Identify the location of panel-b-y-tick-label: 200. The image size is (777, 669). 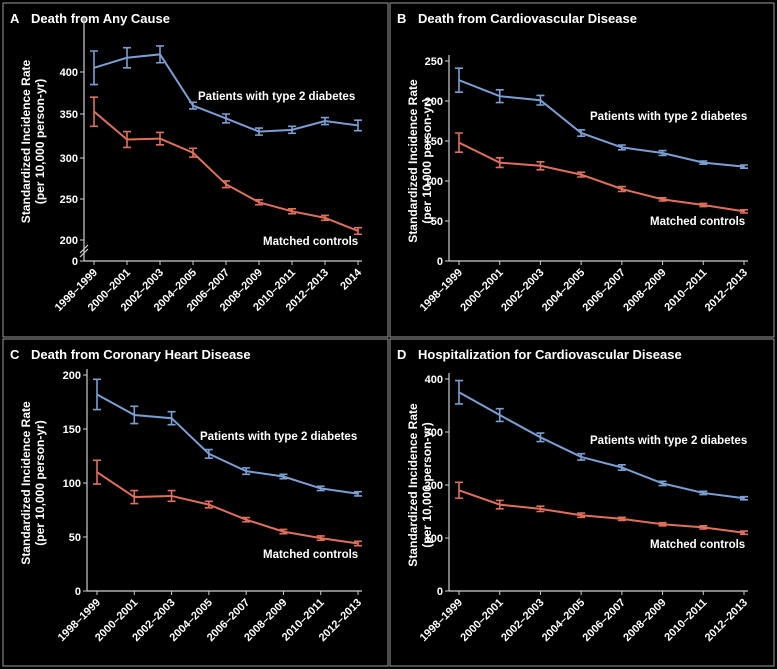
(434, 102).